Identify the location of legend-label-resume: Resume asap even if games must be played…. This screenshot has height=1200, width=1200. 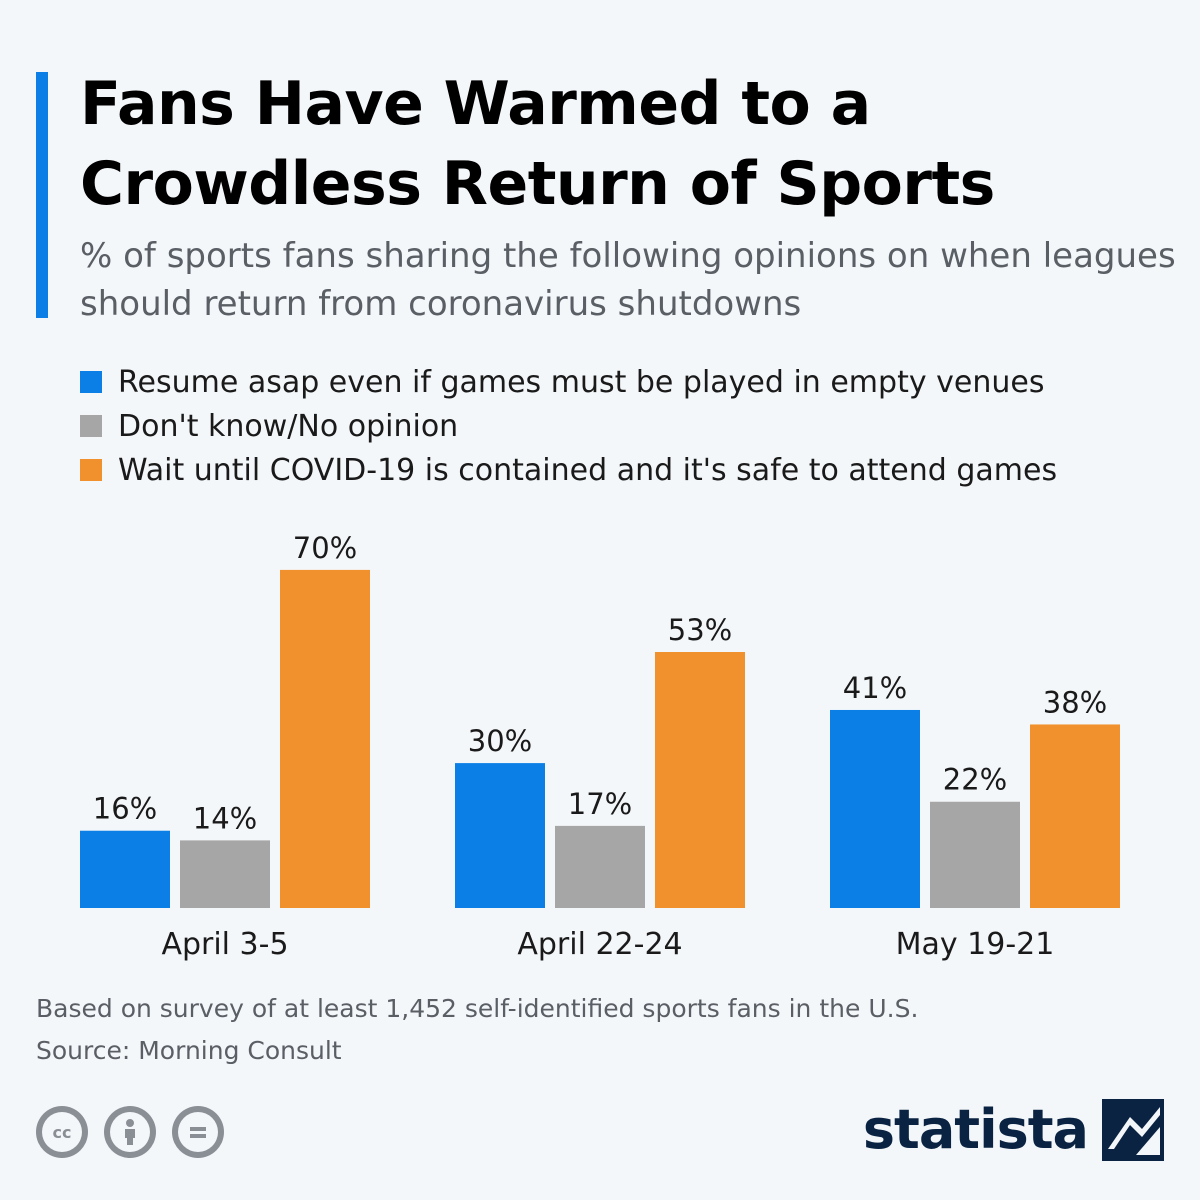
(581, 382).